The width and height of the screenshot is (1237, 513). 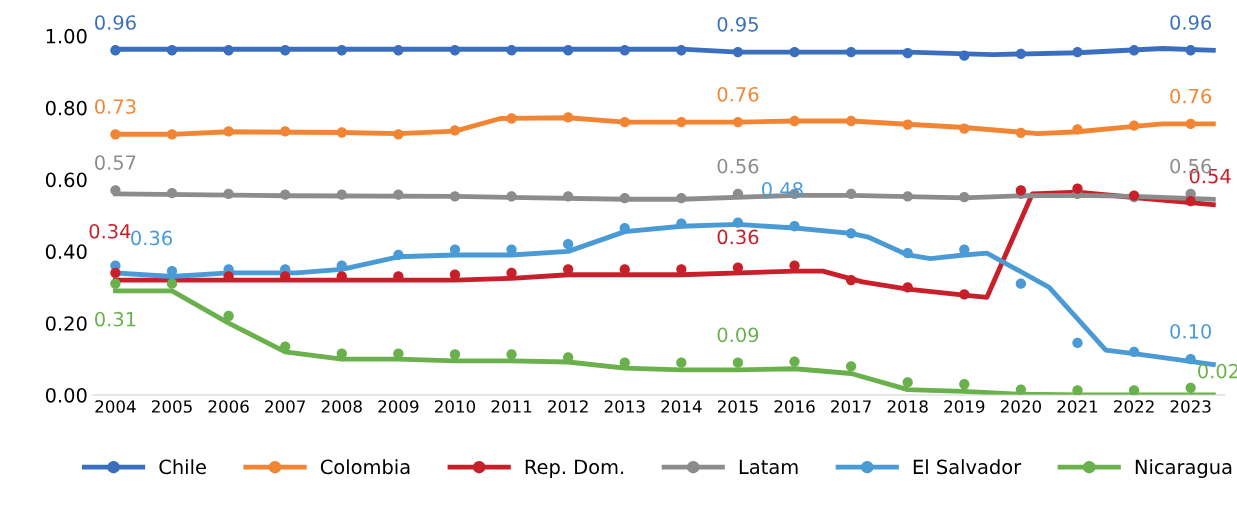 What do you see at coordinates (1190, 406) in the screenshot?
I see `x-tick-label: 2023` at bounding box center [1190, 406].